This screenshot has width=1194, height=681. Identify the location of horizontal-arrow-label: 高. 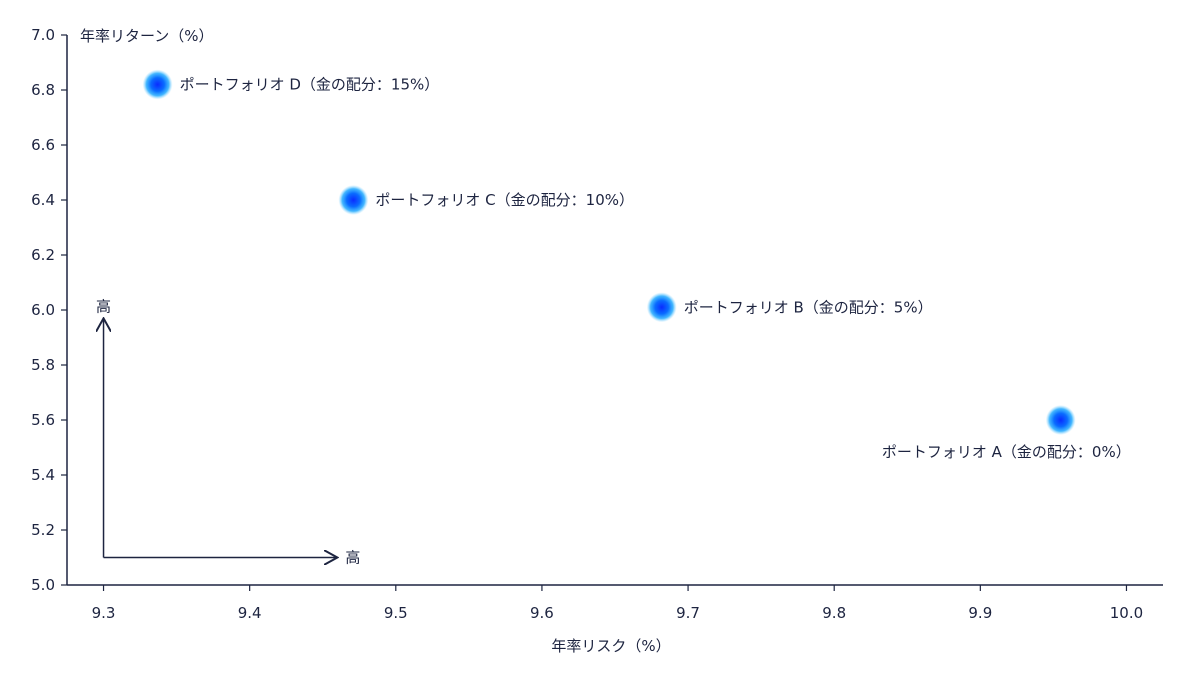
(352, 558).